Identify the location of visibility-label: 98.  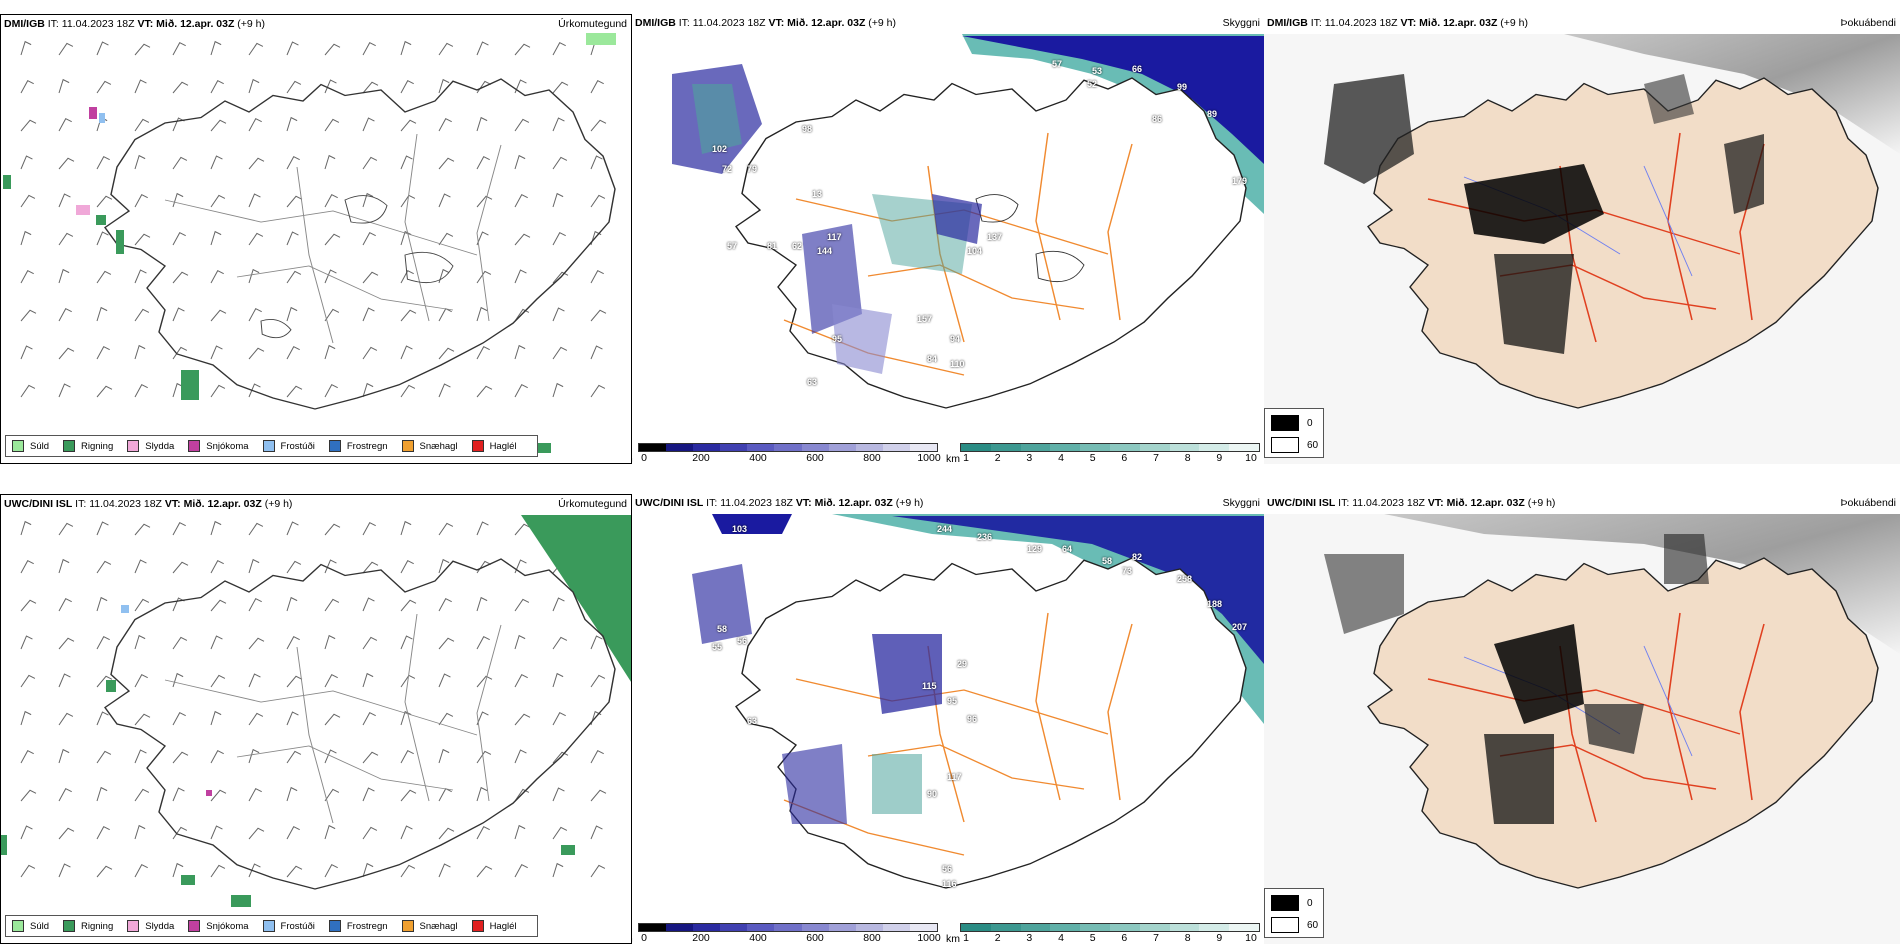
(807, 129).